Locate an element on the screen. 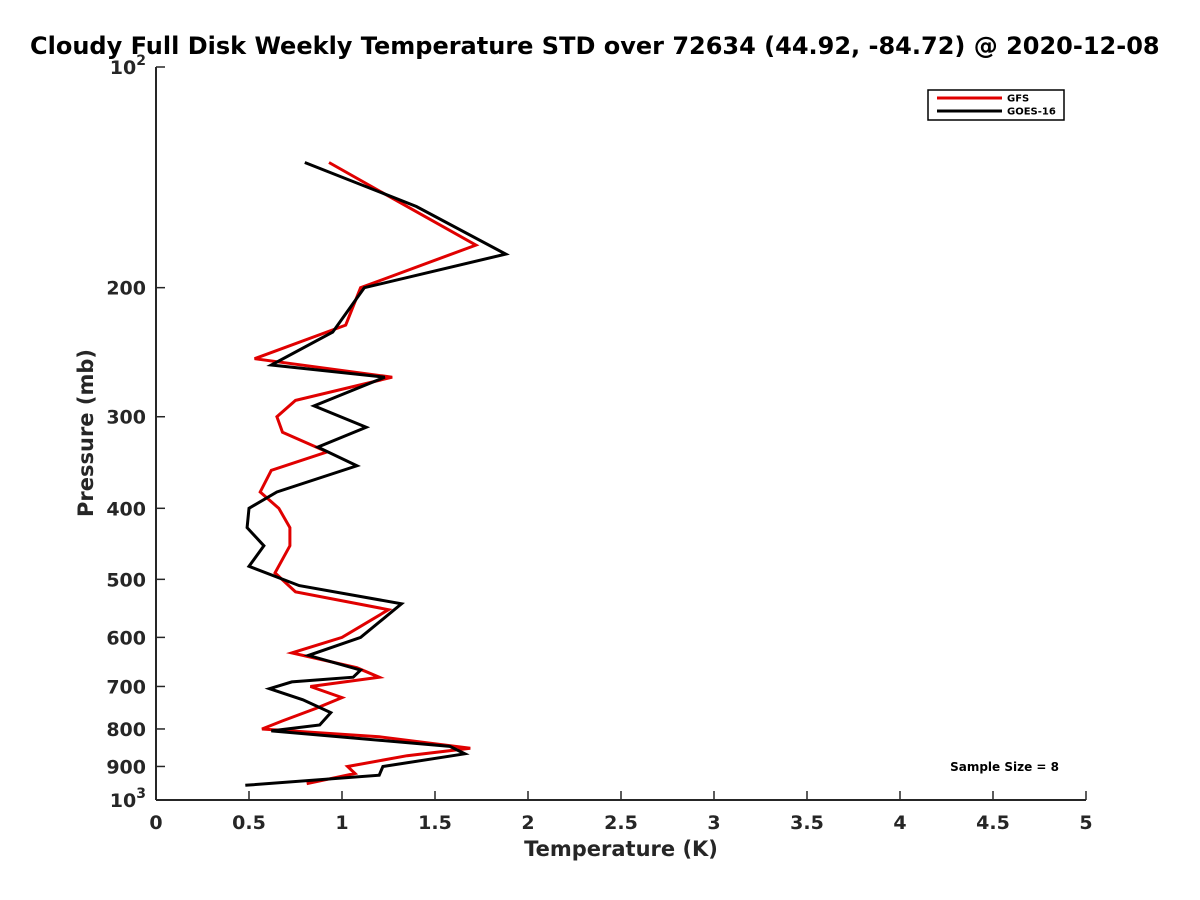 This screenshot has height=900, width=1200. y-axis-label: Pressure (mb) is located at coordinates (86, 433).